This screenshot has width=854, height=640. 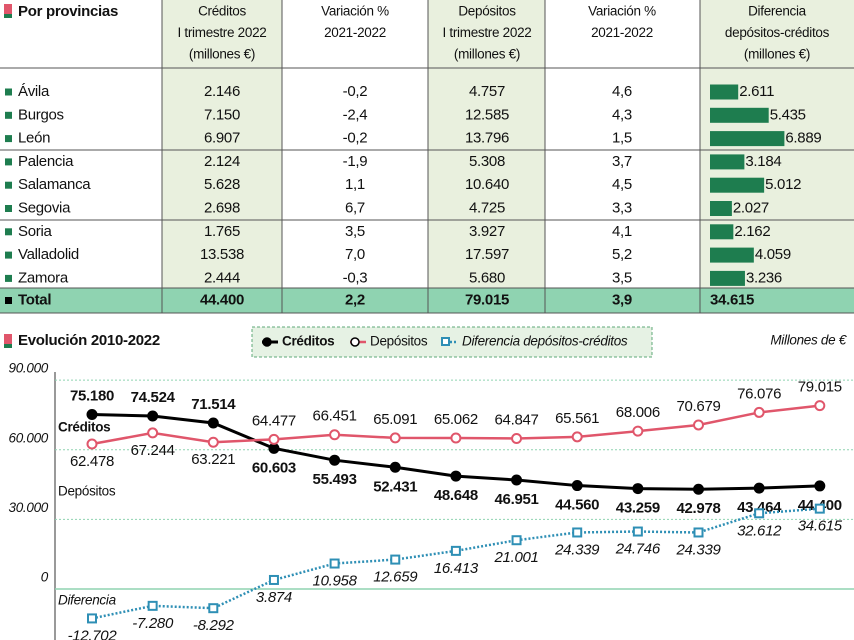 What do you see at coordinates (222, 231) in the screenshot?
I see `cell: 1.765` at bounding box center [222, 231].